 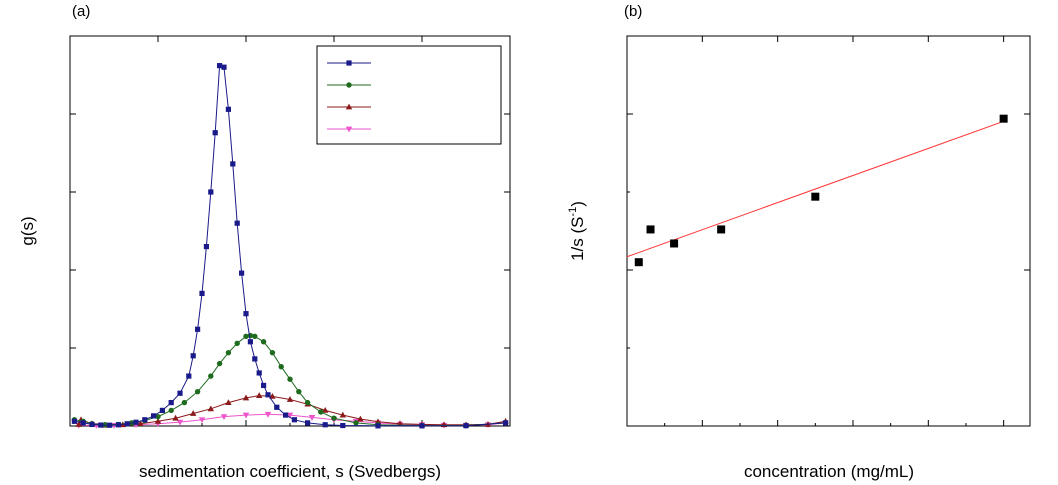 I want to click on panel-b-ylabel: 1/s (S-1), so click(x=577, y=231).